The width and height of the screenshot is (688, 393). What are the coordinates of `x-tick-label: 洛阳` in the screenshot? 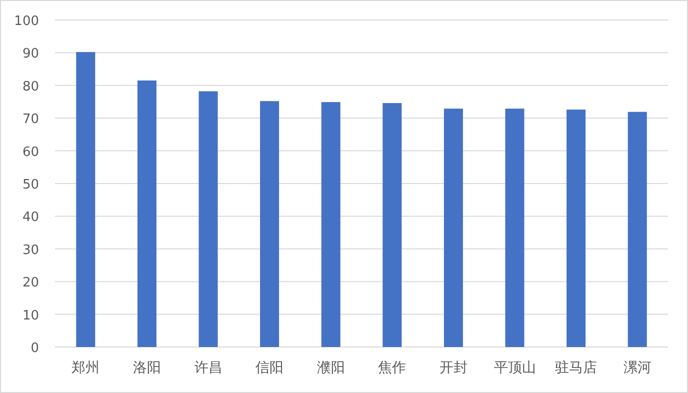 It's located at (146, 368).